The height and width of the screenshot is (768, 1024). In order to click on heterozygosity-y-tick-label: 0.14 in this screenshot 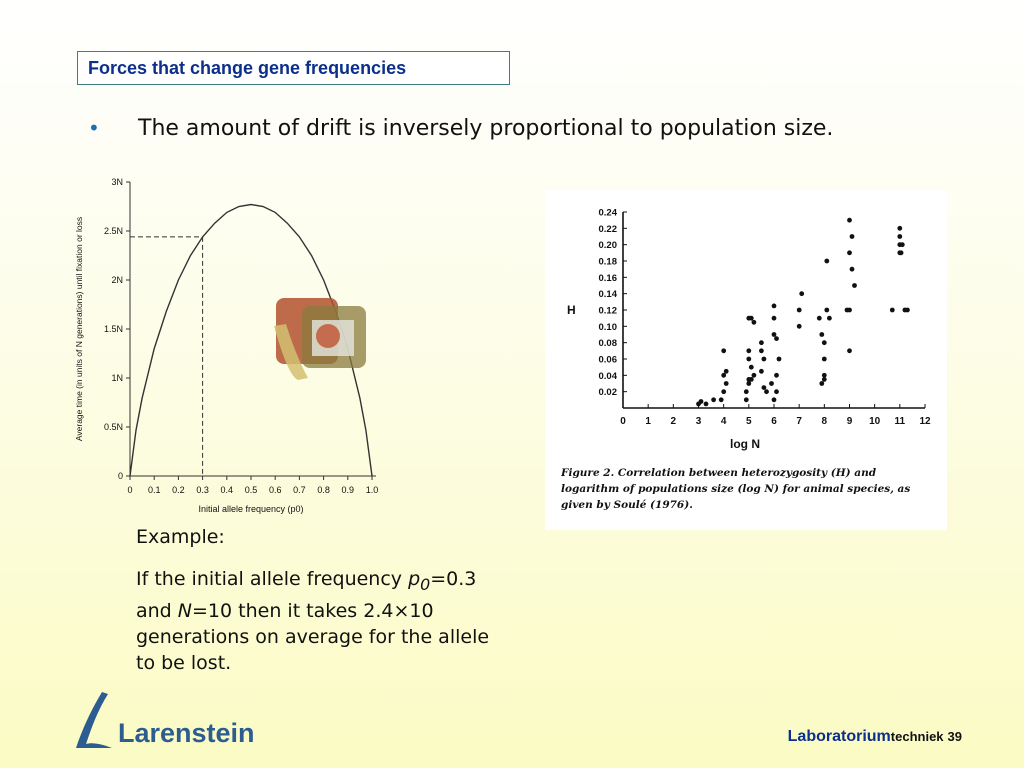, I will do `click(608, 294)`.